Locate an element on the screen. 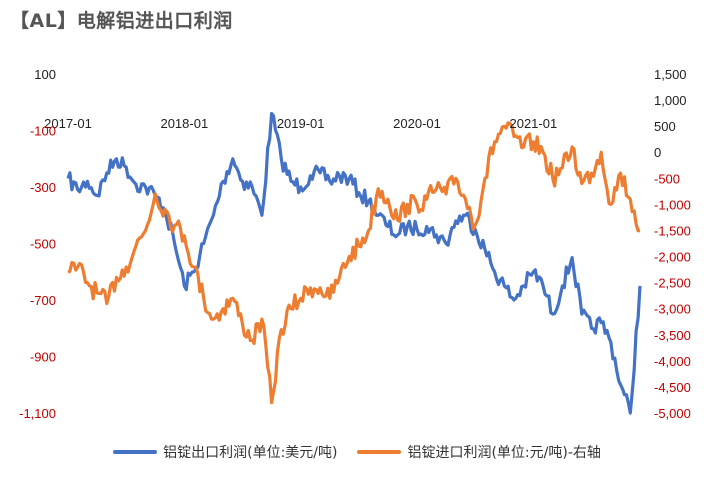 This screenshot has height=482, width=714. y-right-tick-label: -4,500 is located at coordinates (672, 387).